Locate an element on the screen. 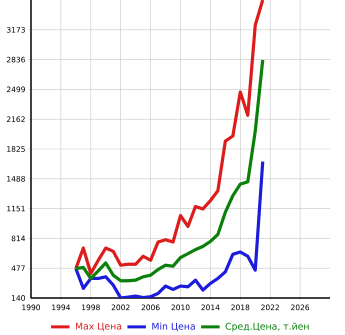 Image resolution: width=345 pixels, height=335 pixels. legend-label: Min Цена is located at coordinates (173, 327).